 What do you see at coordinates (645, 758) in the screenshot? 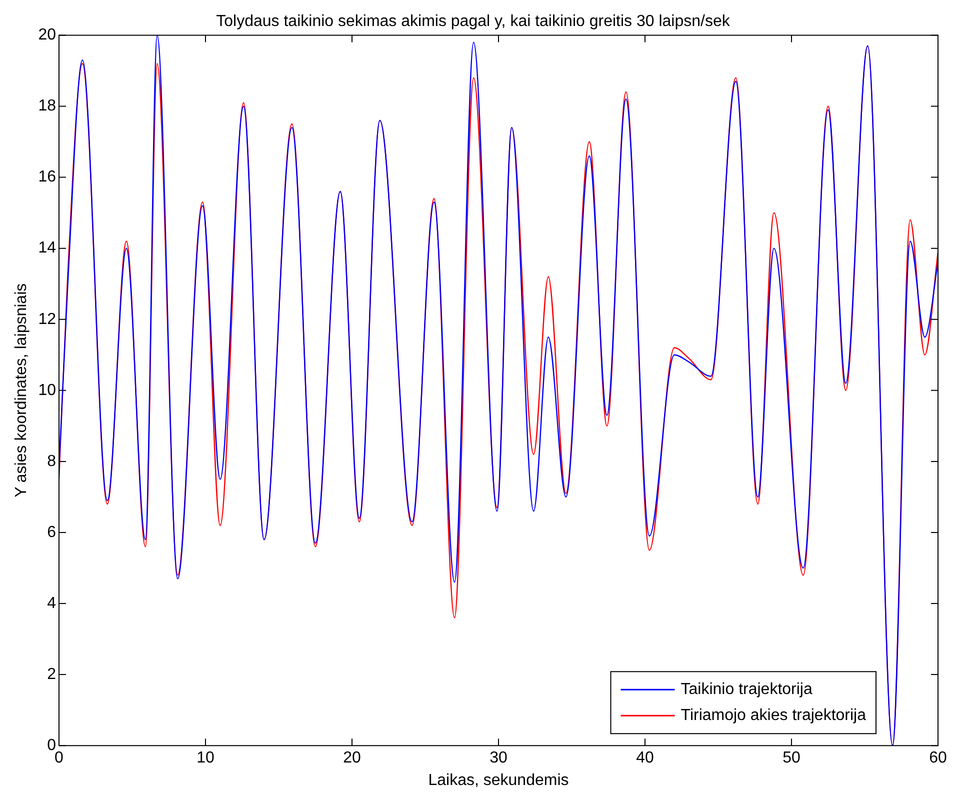
I see `x-tick-label: 40` at bounding box center [645, 758].